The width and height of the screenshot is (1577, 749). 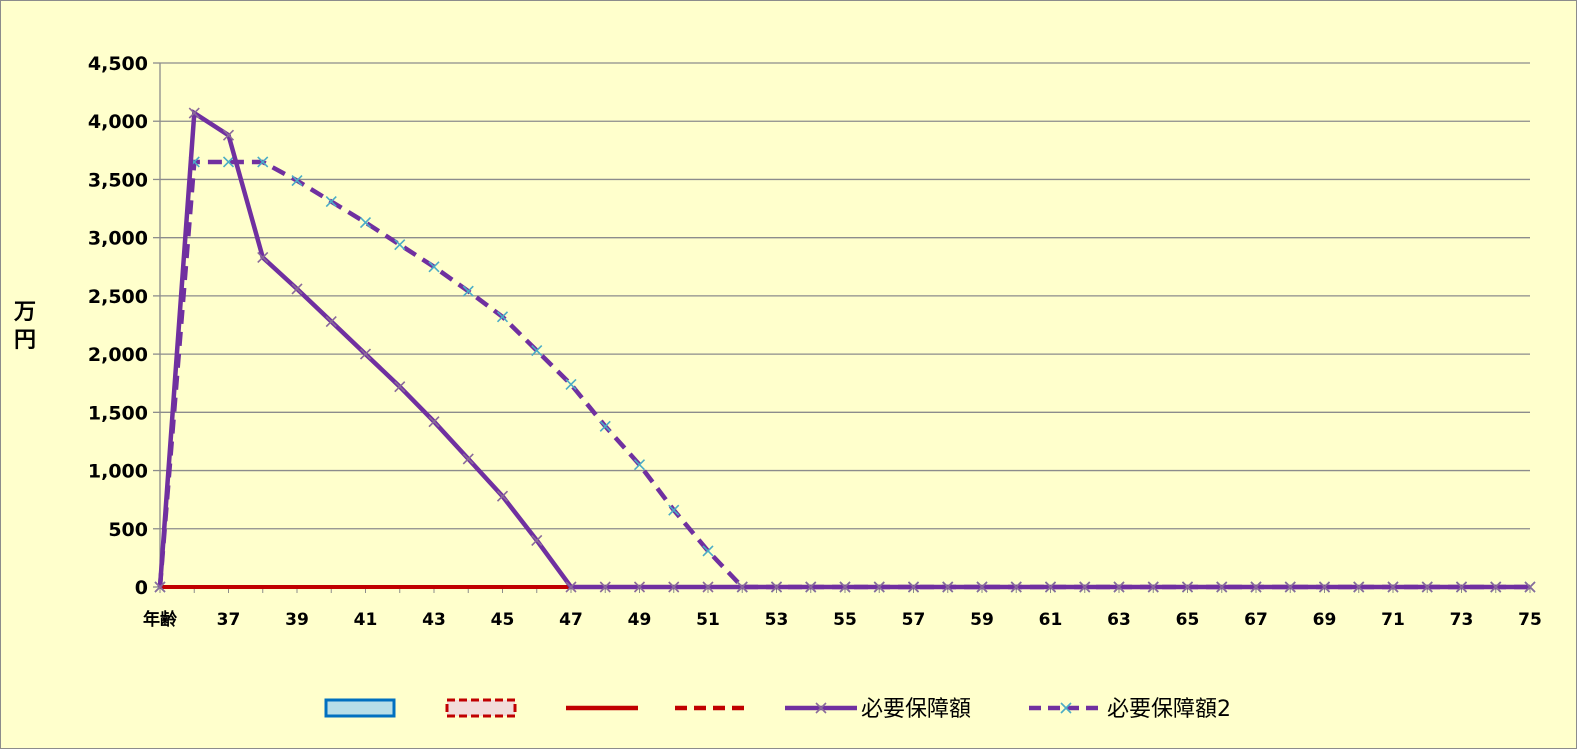 What do you see at coordinates (118, 355) in the screenshot?
I see `y-tick-label: 2,000` at bounding box center [118, 355].